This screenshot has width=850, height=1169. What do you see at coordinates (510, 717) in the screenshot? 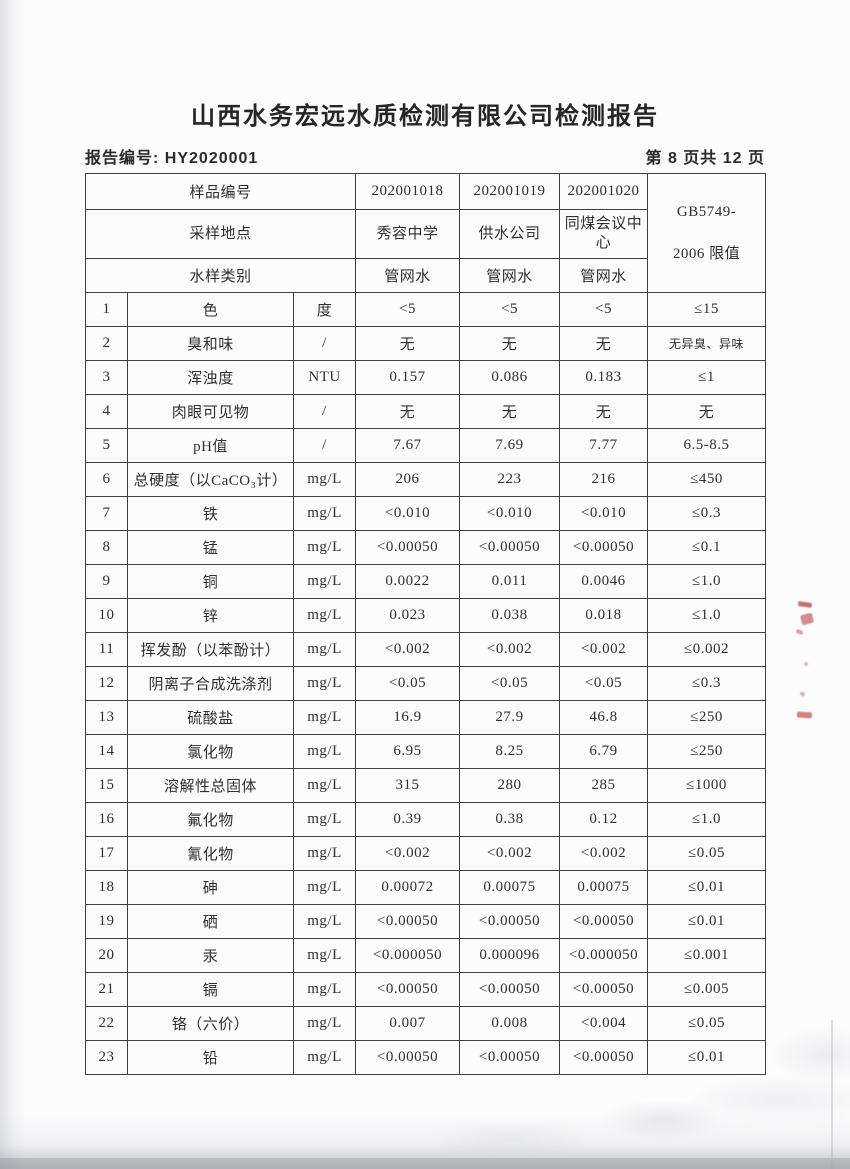
I see `sample2-value: 27.9` at bounding box center [510, 717].